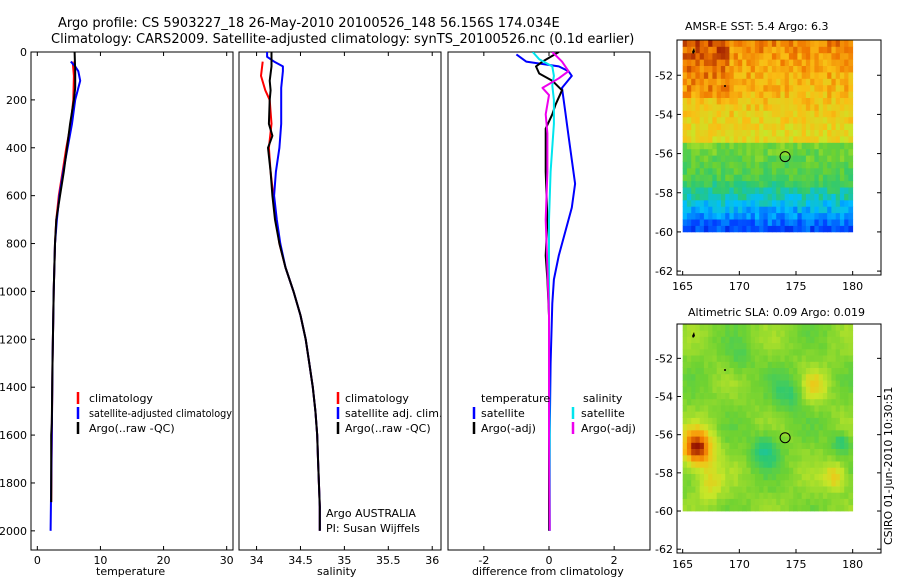 This screenshot has width=900, height=584. What do you see at coordinates (664, 397) in the screenshot?
I see `sla-map-ytick-label: -54` at bounding box center [664, 397].